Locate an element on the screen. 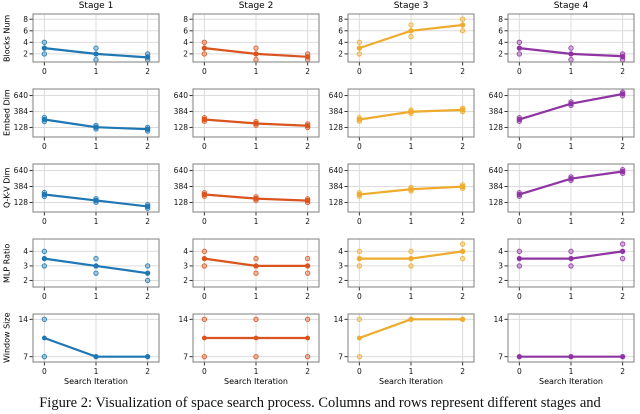 Image resolution: width=640 pixels, height=414 pixels. column-title: Stage 2 is located at coordinates (256, 6).